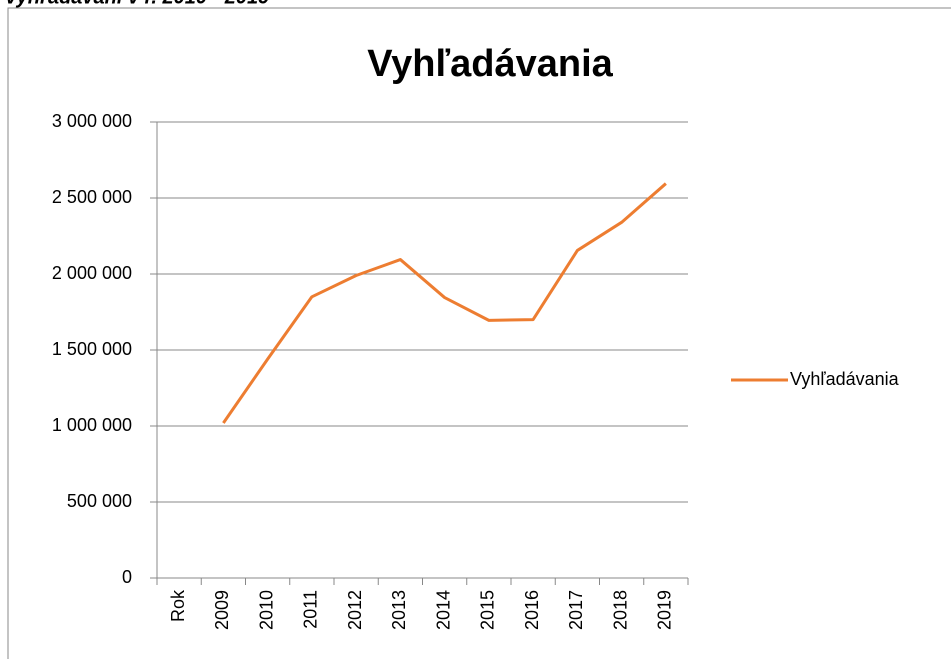 This screenshot has width=951, height=659. What do you see at coordinates (488, 610) in the screenshot?
I see `x-tick-label: 2015` at bounding box center [488, 610].